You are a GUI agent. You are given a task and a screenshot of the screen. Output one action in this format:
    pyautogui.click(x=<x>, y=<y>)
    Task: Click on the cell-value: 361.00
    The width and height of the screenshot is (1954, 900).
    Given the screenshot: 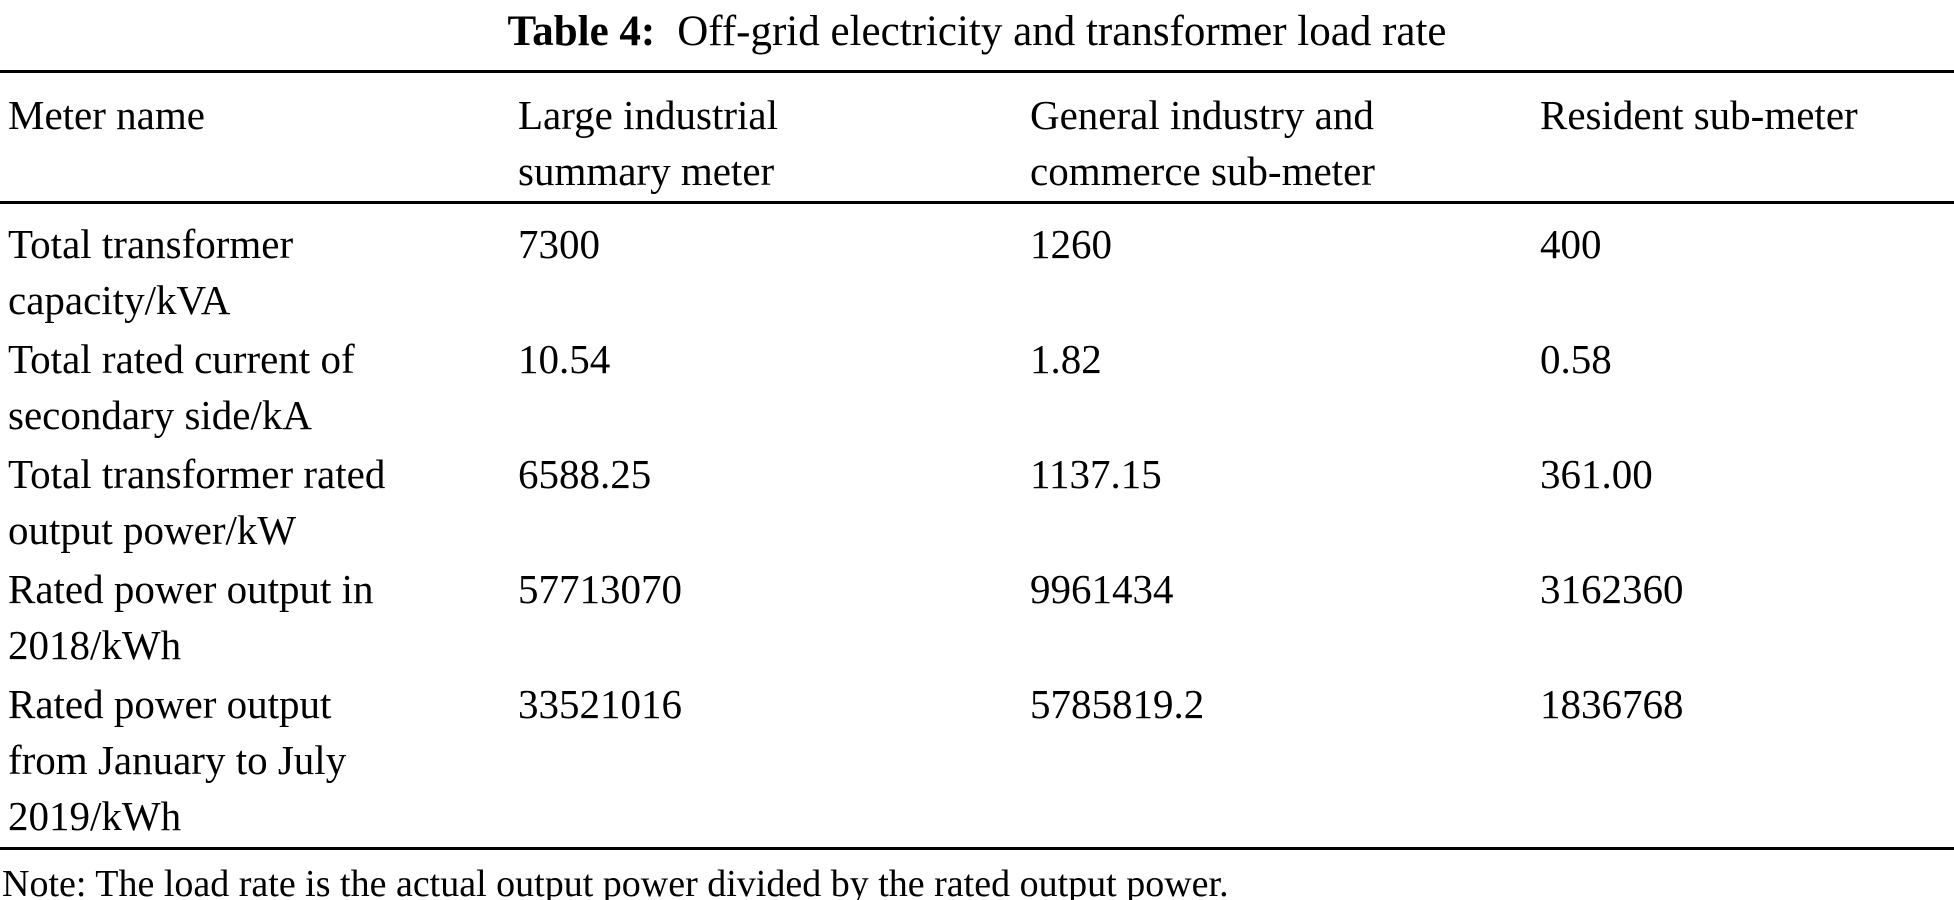 What is the action you would take?
    pyautogui.click(x=1596, y=474)
    